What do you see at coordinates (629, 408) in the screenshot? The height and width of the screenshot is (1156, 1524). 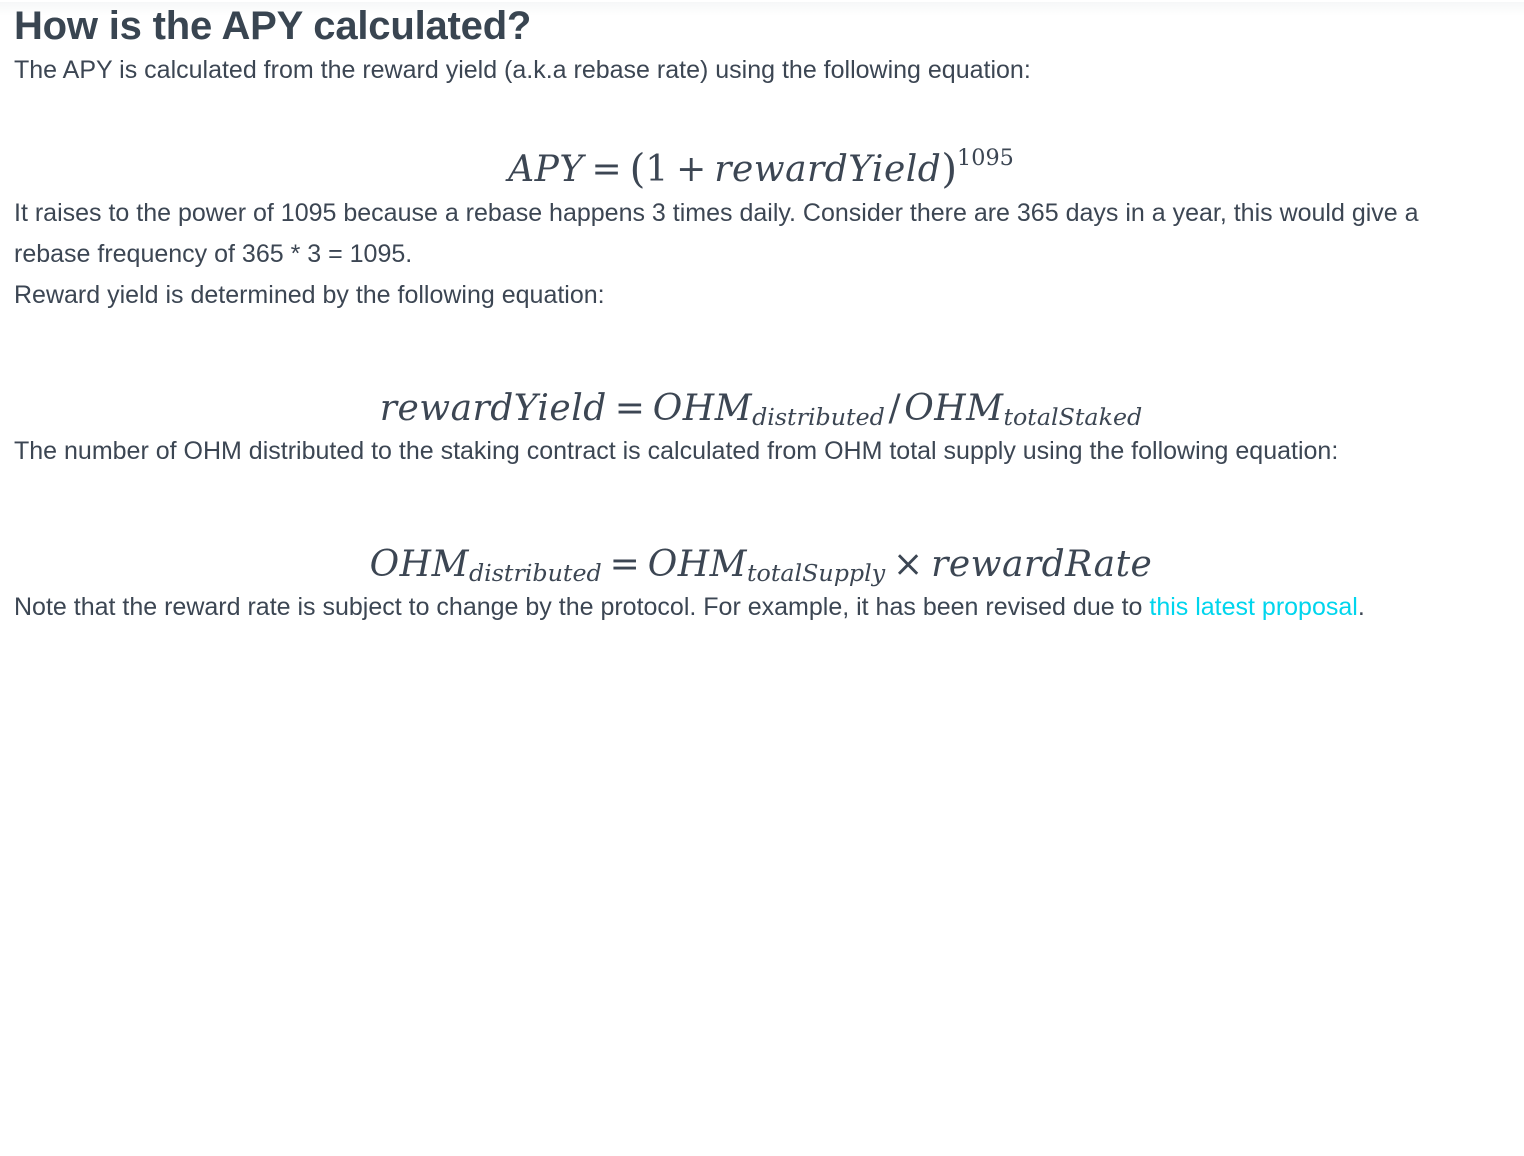 I see `equation-reward-yield-equals: =` at bounding box center [629, 408].